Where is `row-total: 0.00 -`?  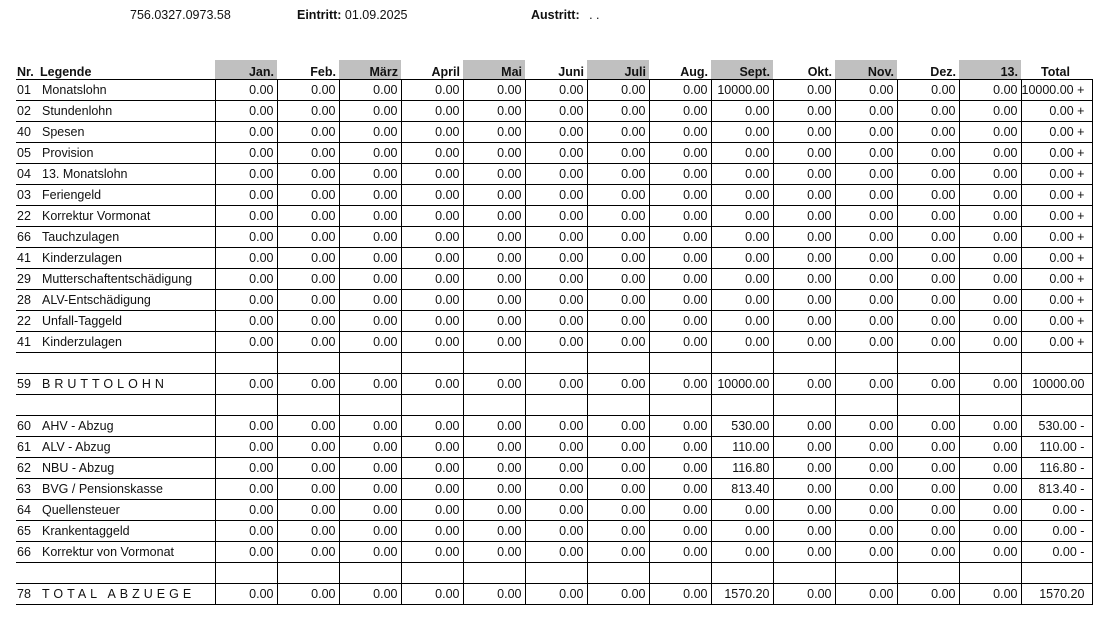 row-total: 0.00 - is located at coordinates (1057, 552).